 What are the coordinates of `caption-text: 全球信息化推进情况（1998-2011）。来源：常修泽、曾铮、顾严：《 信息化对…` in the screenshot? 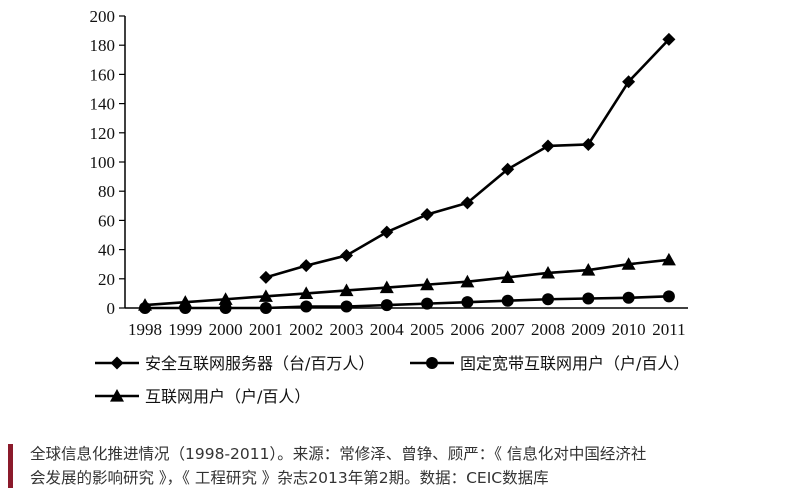 It's located at (413, 466).